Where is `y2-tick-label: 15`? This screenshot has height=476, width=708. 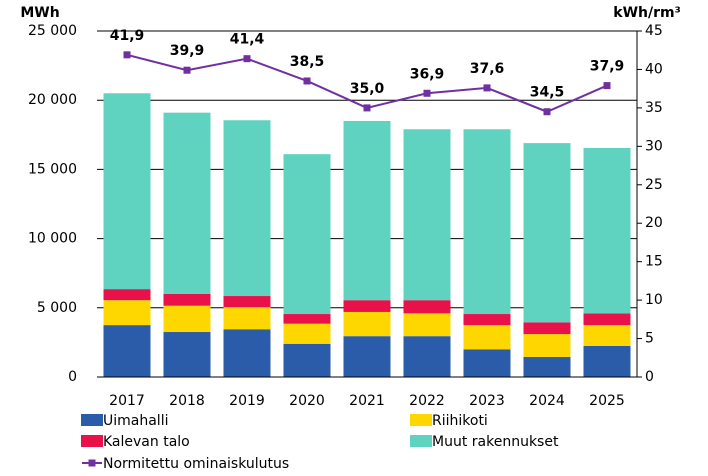
y2-tick-label: 15 is located at coordinates (654, 262).